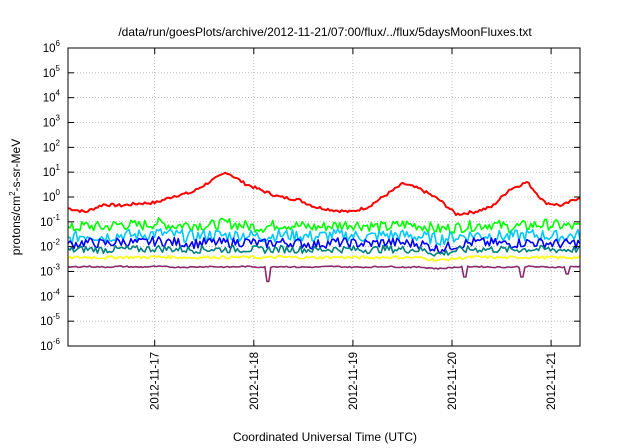 This screenshot has width=640, height=448. Describe the element at coordinates (325, 437) in the screenshot. I see `x-axis-title: Coordinated Universal Time (UTC)` at that location.